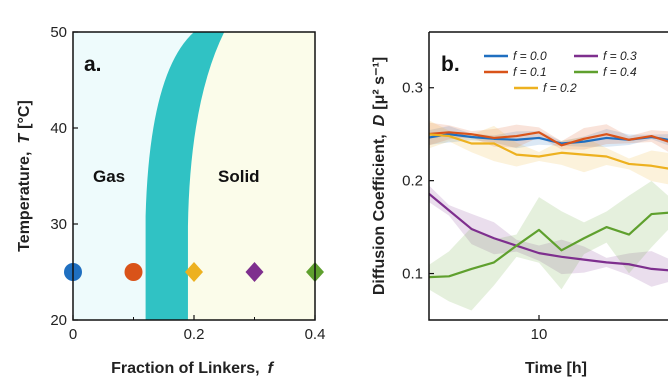 The image size is (668, 379). Describe the element at coordinates (239, 176) in the screenshot. I see `region-label-solid: Solid` at that location.